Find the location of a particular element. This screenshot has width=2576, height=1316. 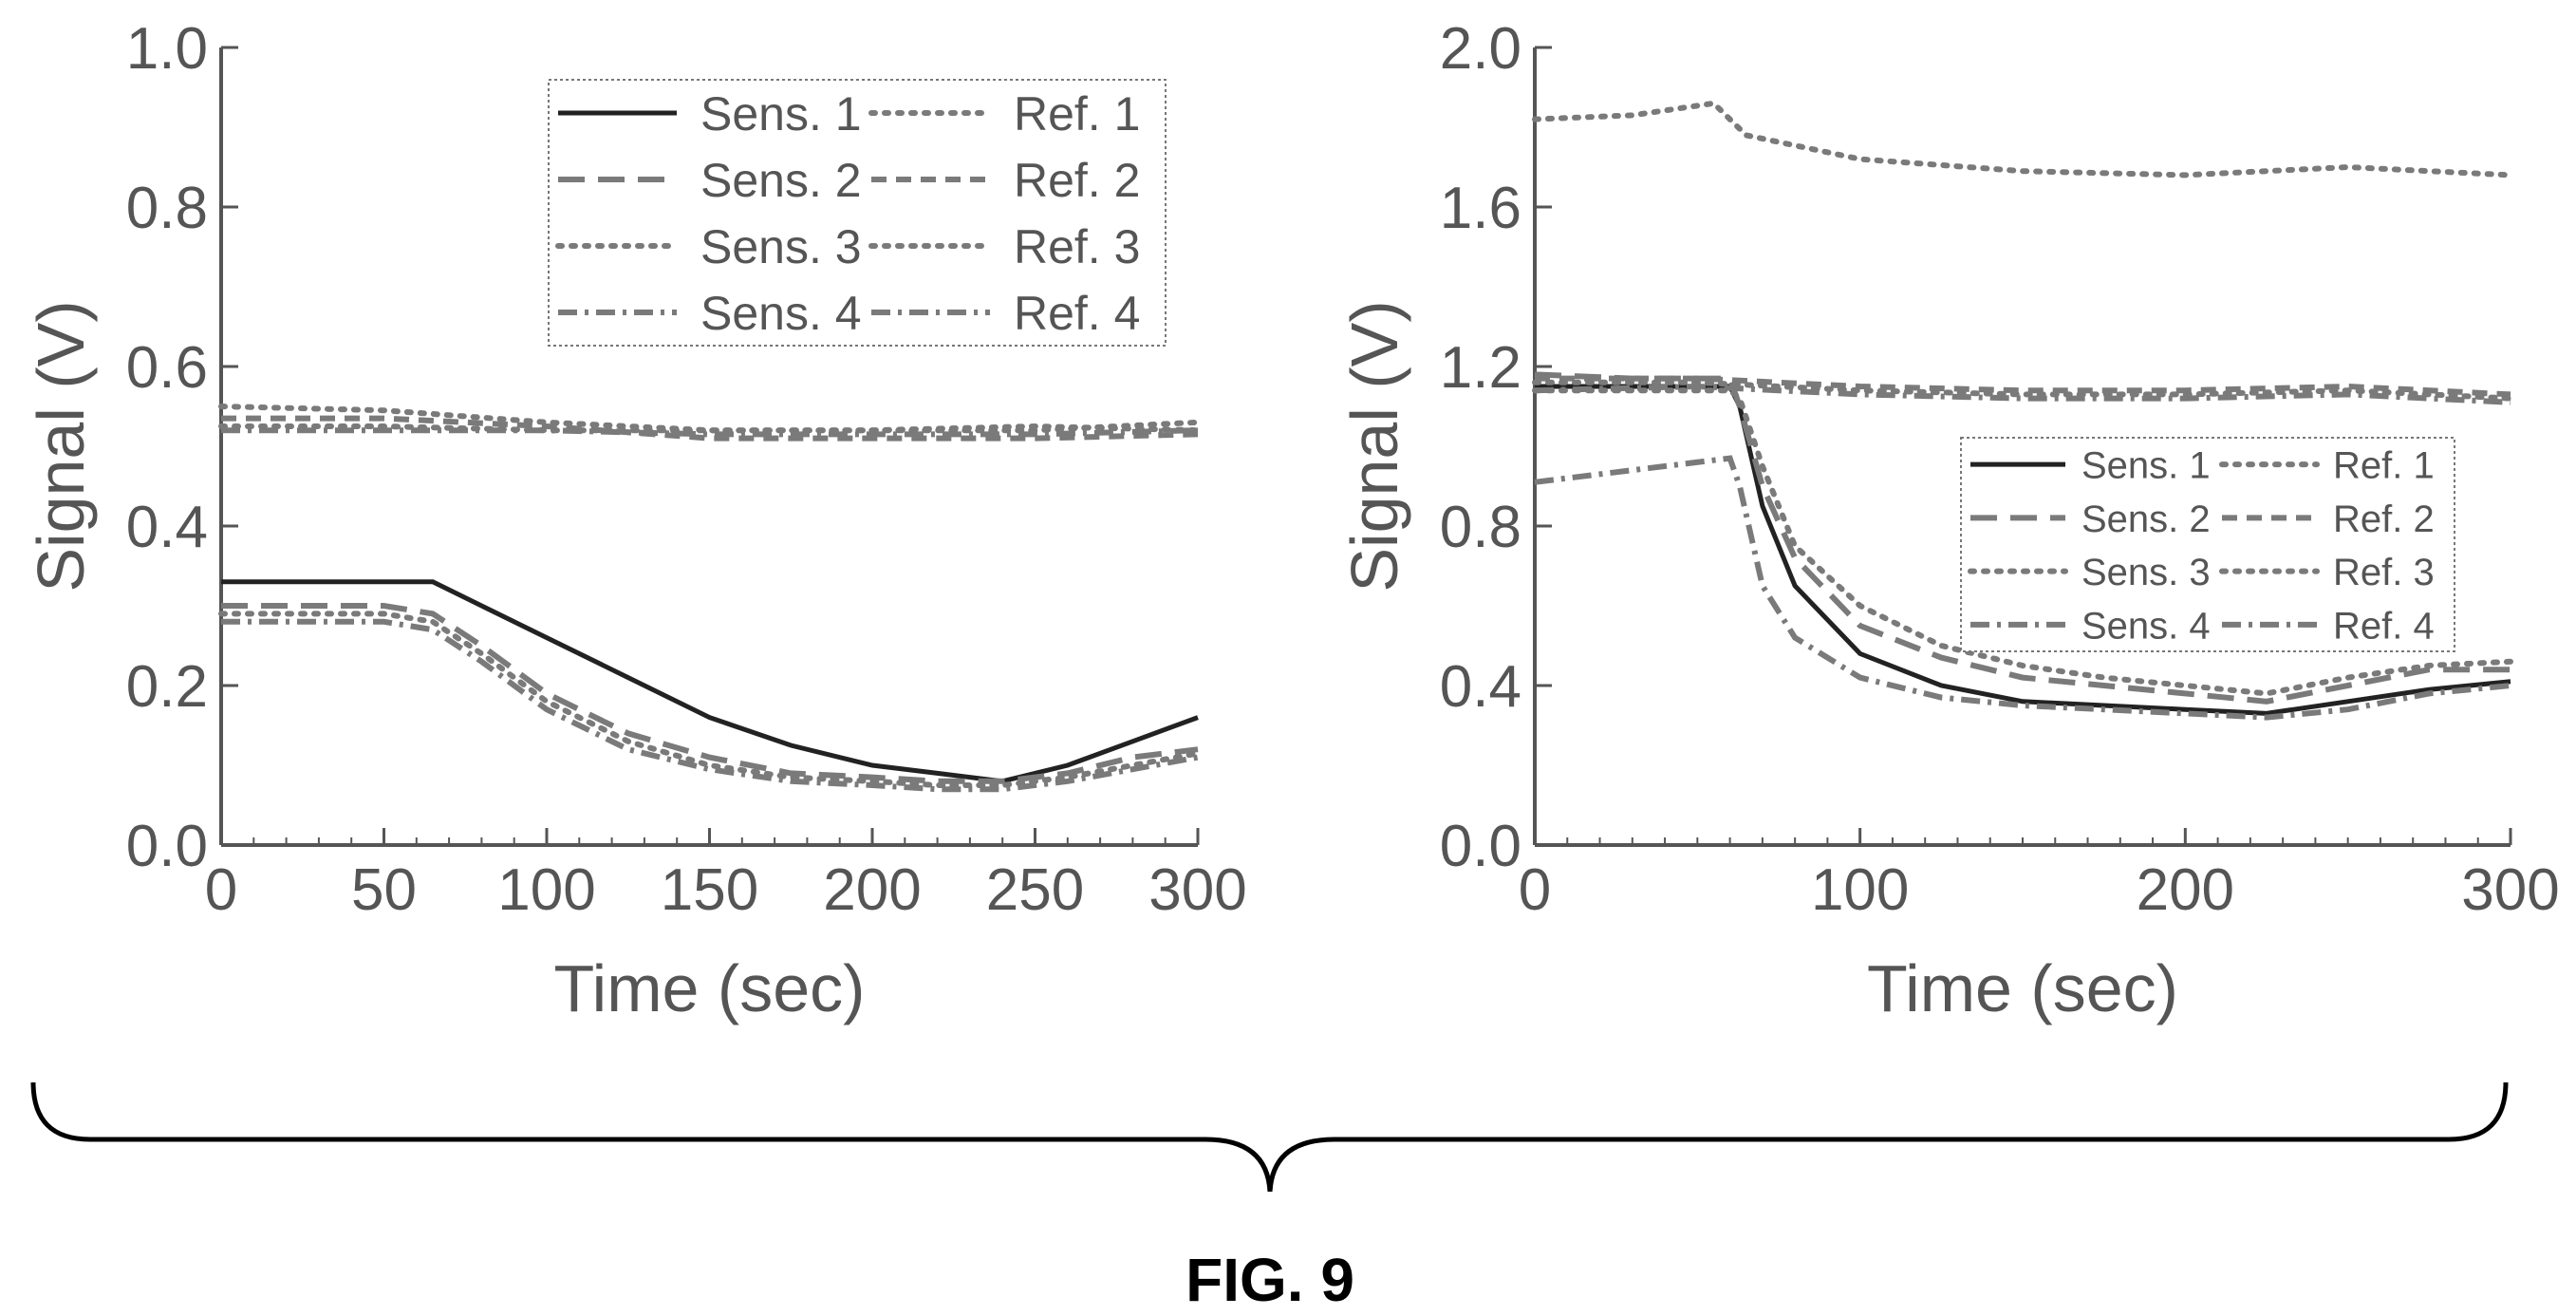

right-y-tick-label: 0.4 is located at coordinates (1480, 687).